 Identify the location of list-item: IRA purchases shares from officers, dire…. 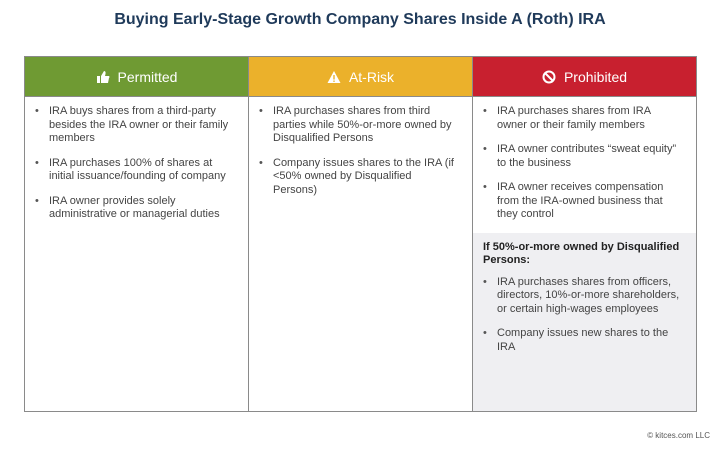
(582, 296).